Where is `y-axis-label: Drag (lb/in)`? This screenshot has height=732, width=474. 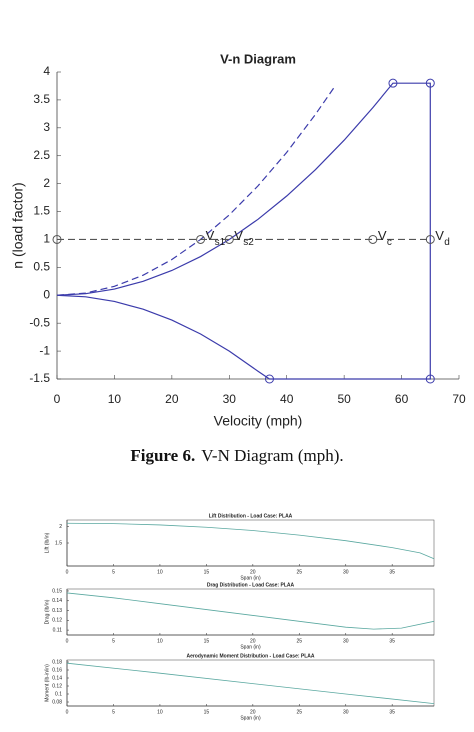
y-axis-label: Drag (lb/in) is located at coordinates (47, 611).